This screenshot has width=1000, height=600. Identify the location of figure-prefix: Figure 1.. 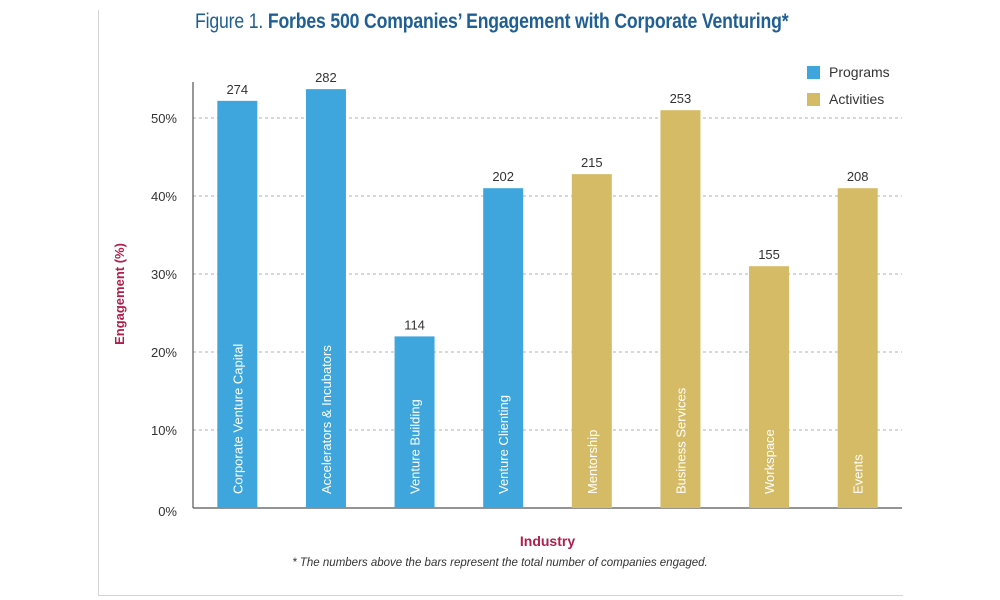
(229, 21).